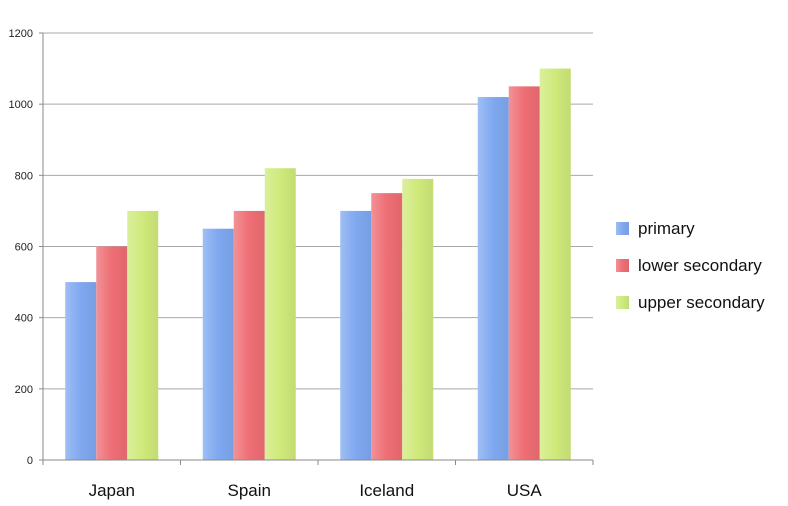  What do you see at coordinates (24, 248) in the screenshot?
I see `y-tick-label: 600` at bounding box center [24, 248].